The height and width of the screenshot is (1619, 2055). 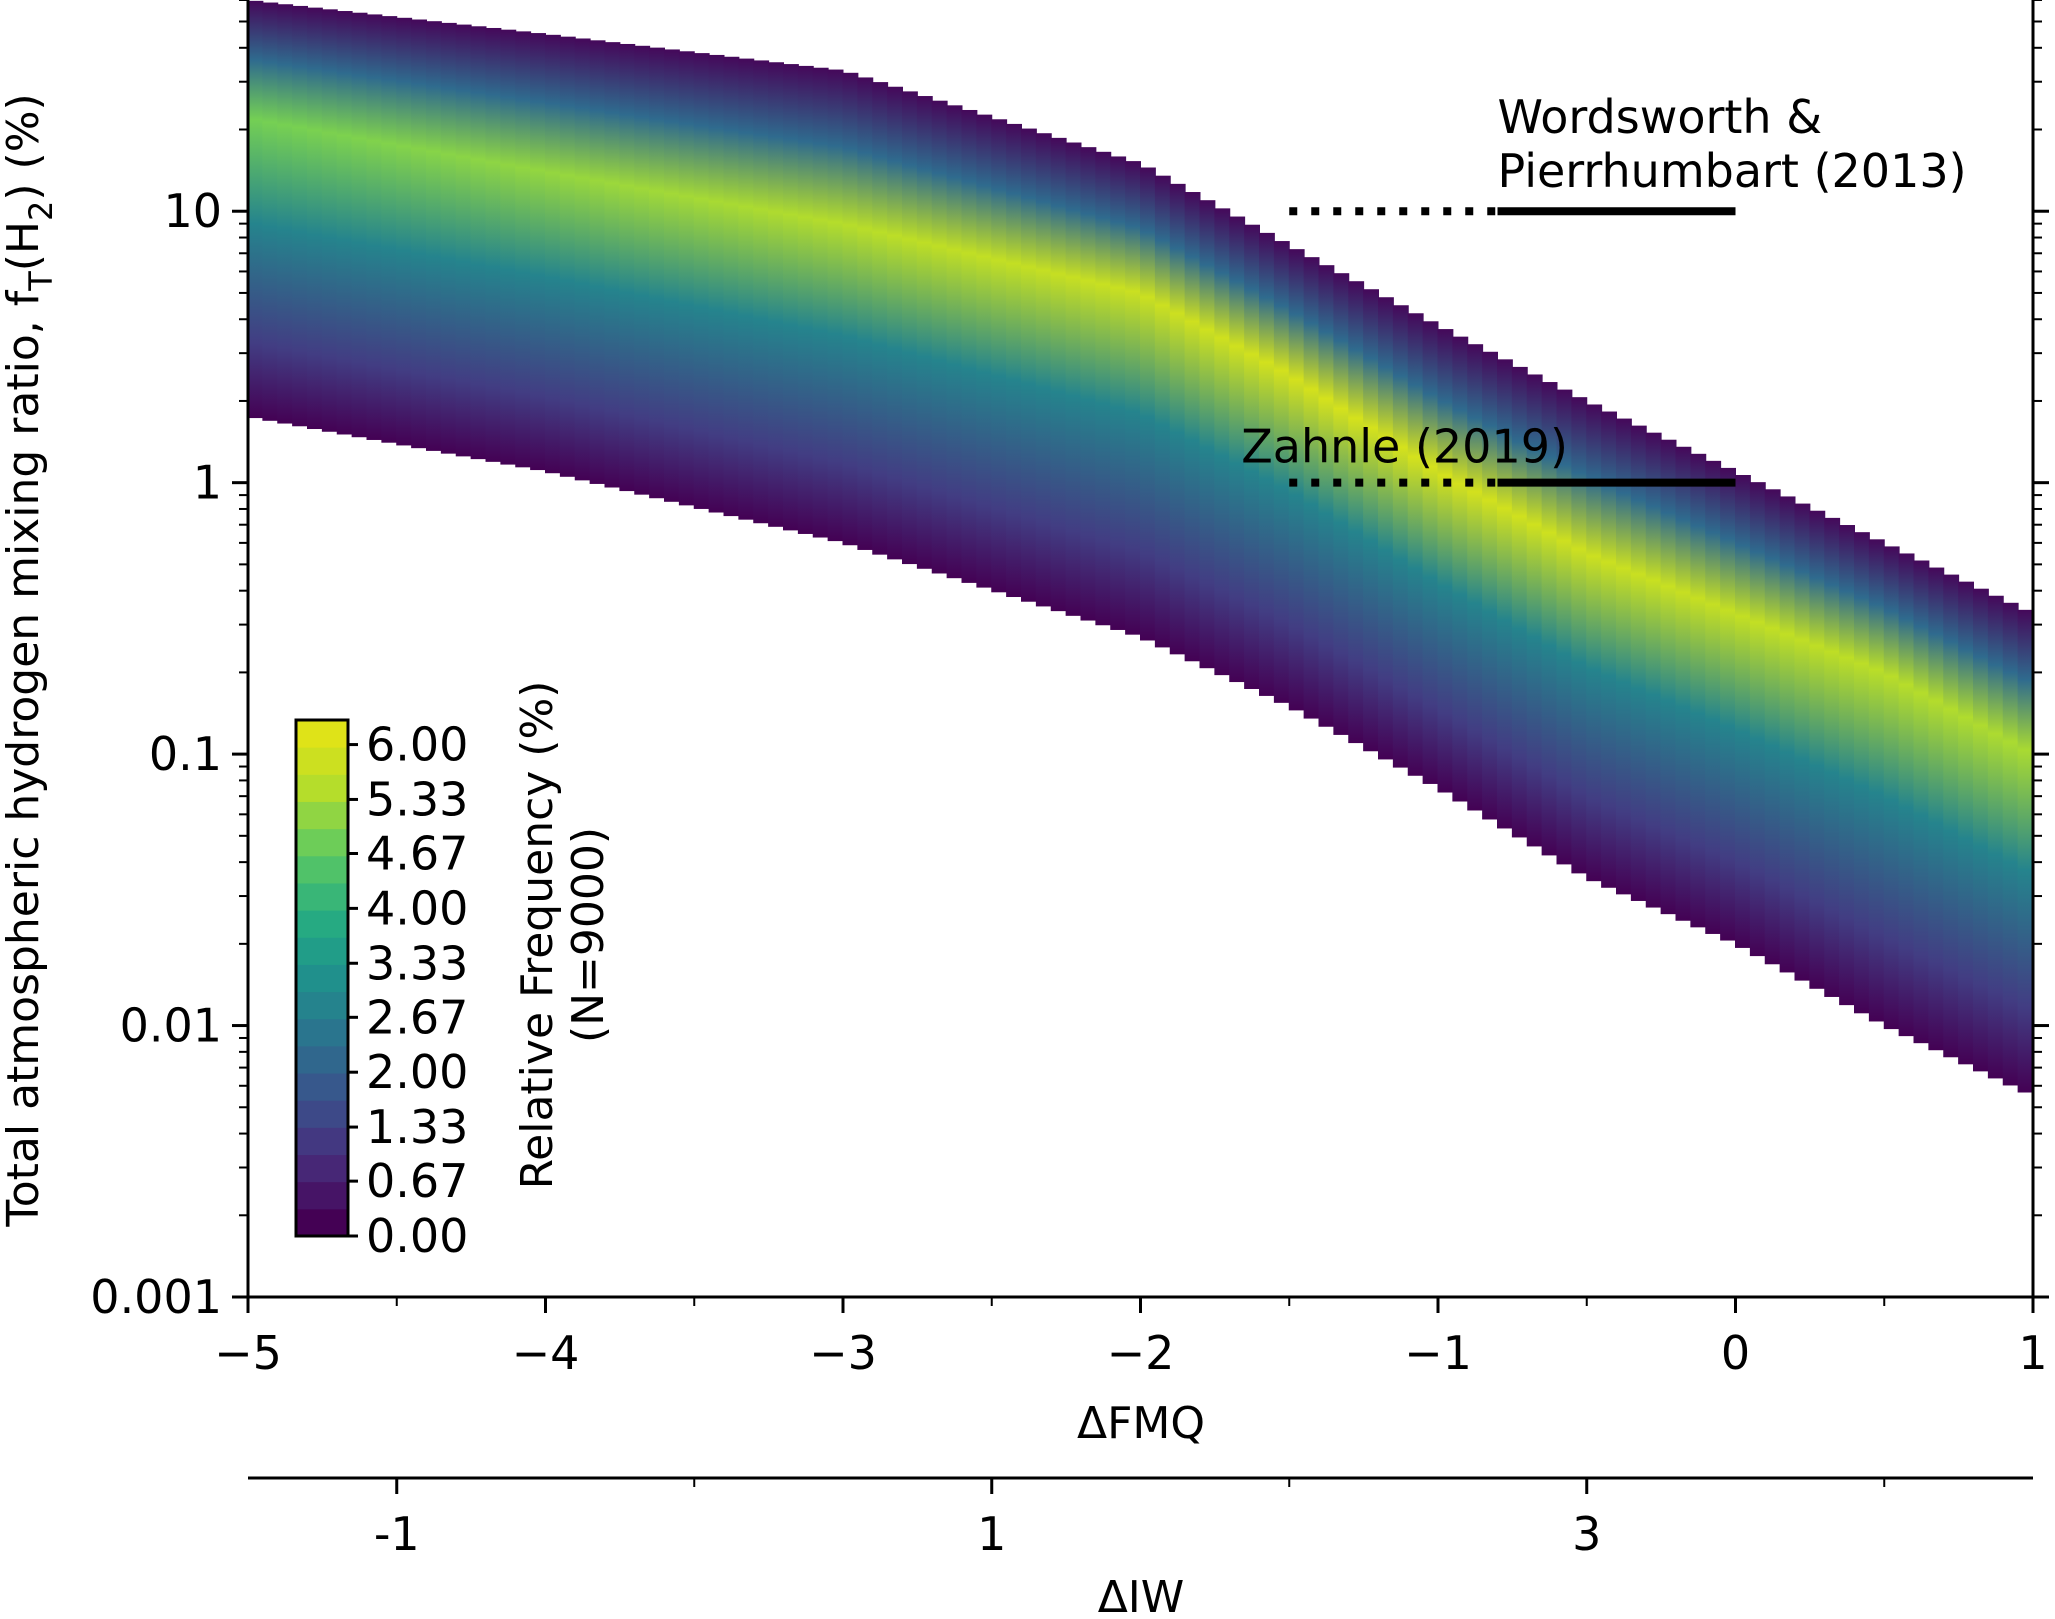 What do you see at coordinates (1141, 1423) in the screenshot?
I see `x-axis-title: ΔFMQ` at bounding box center [1141, 1423].